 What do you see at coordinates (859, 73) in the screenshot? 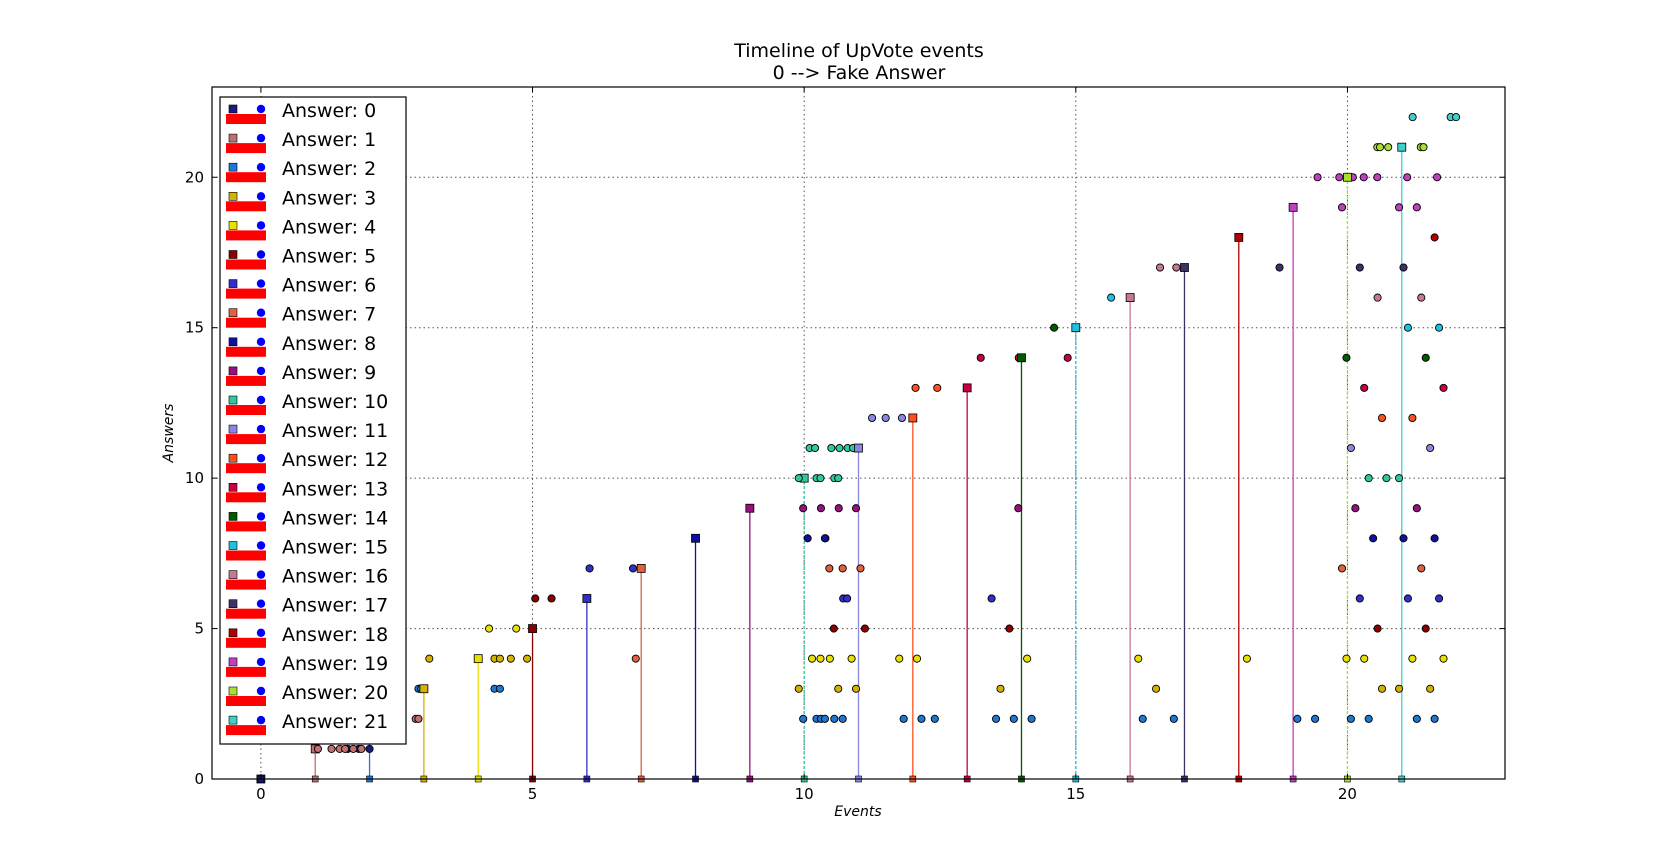
I see `chart-subtitle: 0 --> Fake Answer` at bounding box center [859, 73].